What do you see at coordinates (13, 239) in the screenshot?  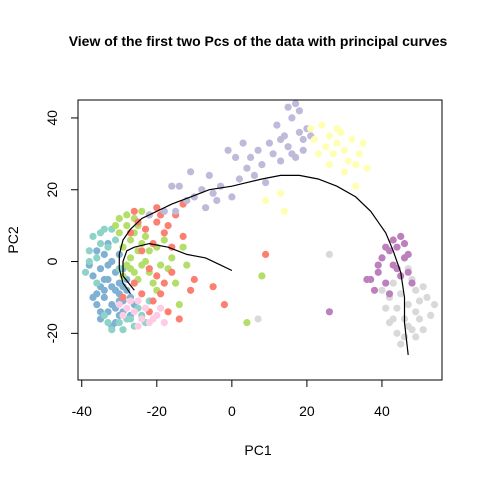 I see `y-axis-label: PC2` at bounding box center [13, 239].